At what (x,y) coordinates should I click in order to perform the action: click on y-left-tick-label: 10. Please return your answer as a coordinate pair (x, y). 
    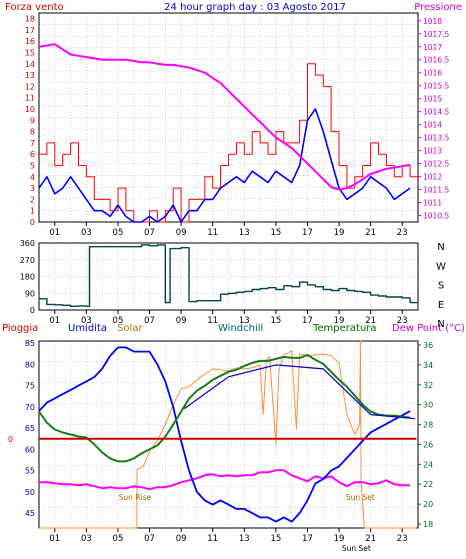
    Looking at the image, I should click on (30, 109).